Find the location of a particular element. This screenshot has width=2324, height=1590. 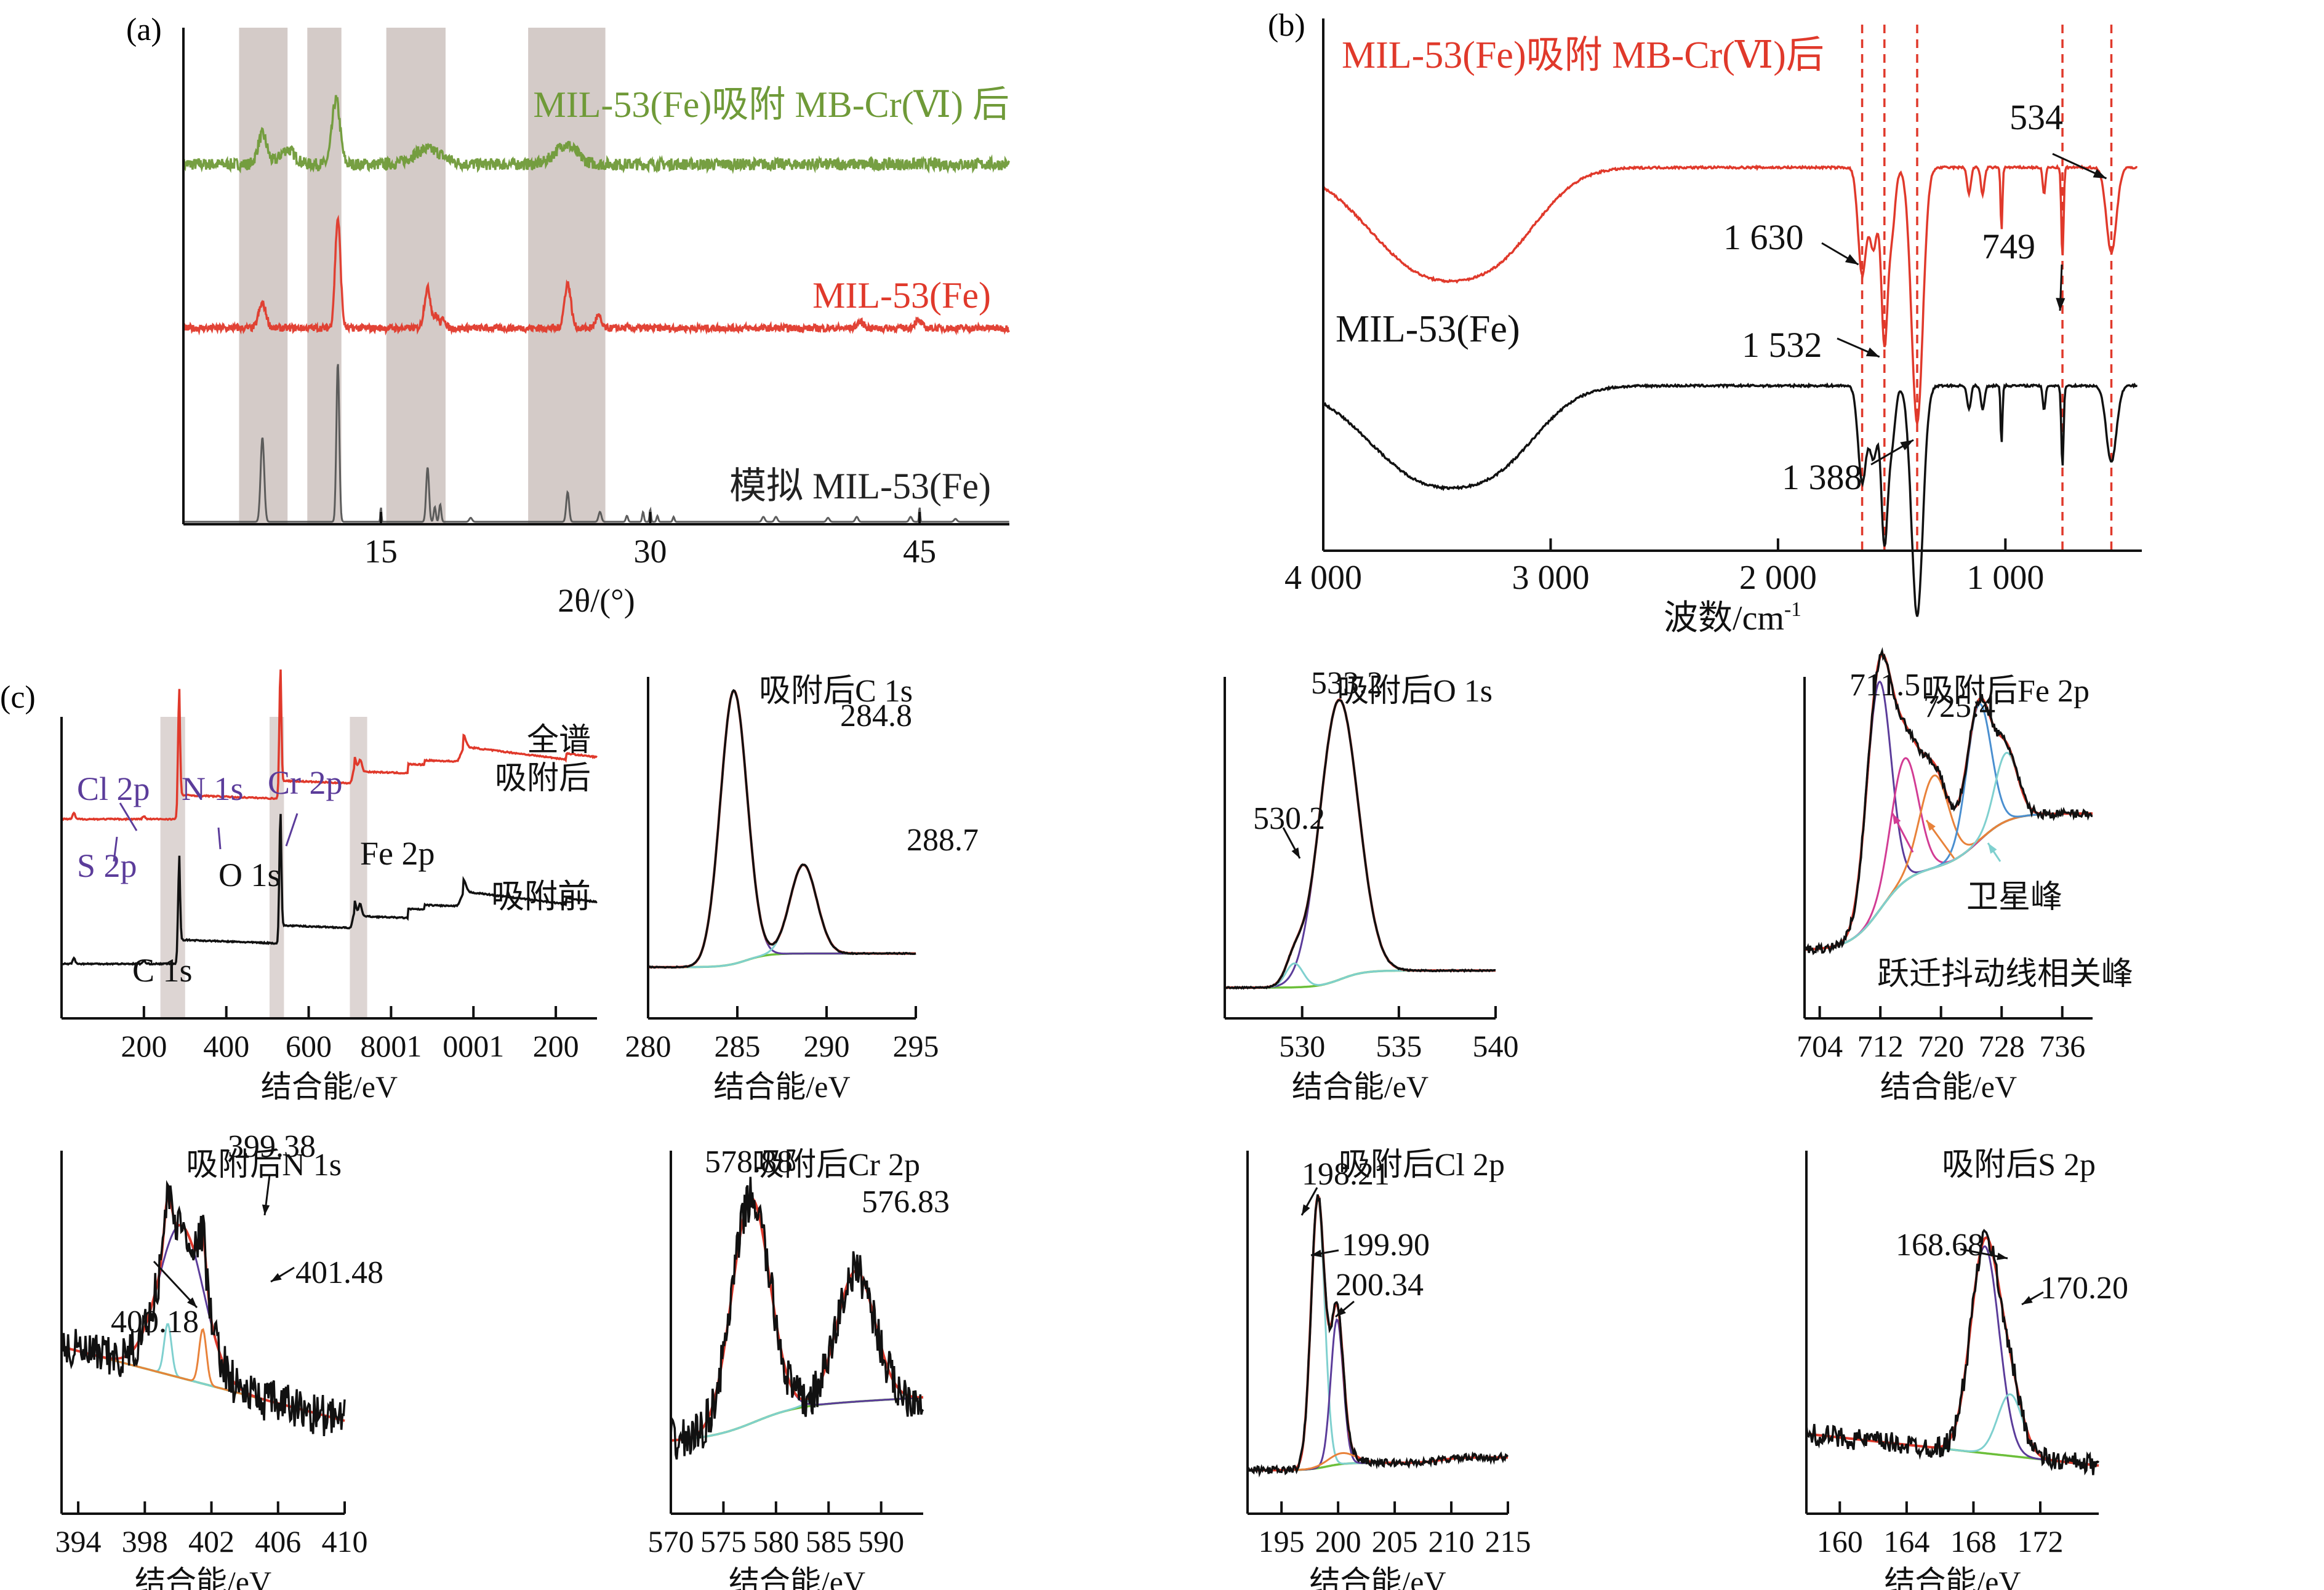

peak-value-label: 401.48 is located at coordinates (339, 1272).